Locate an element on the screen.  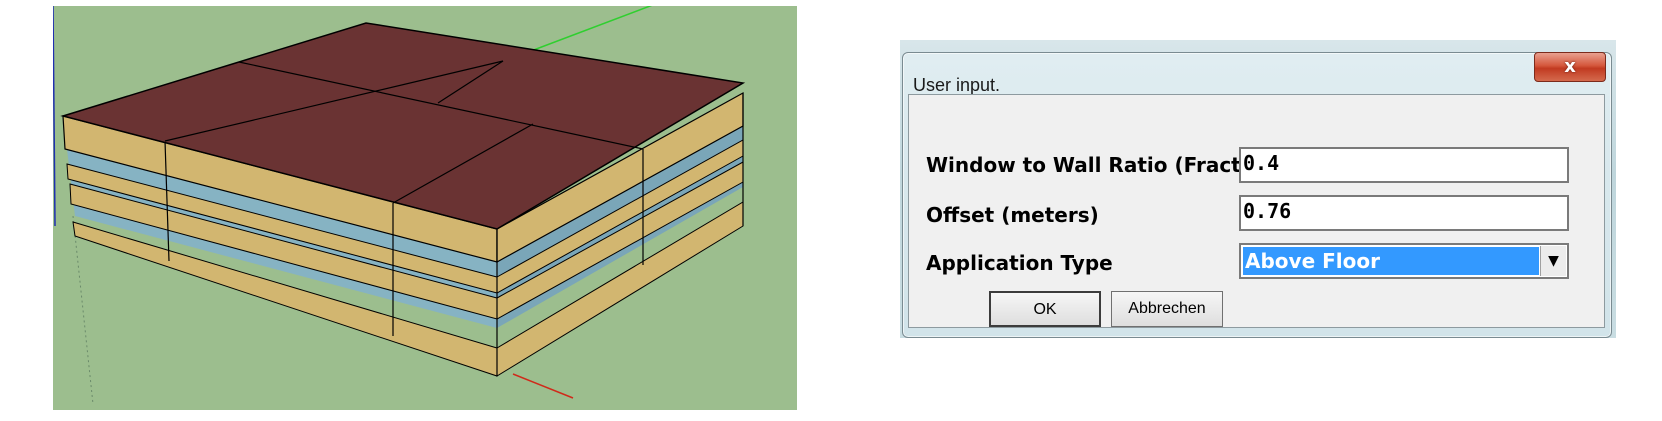
red-axis is located at coordinates (543, 386).